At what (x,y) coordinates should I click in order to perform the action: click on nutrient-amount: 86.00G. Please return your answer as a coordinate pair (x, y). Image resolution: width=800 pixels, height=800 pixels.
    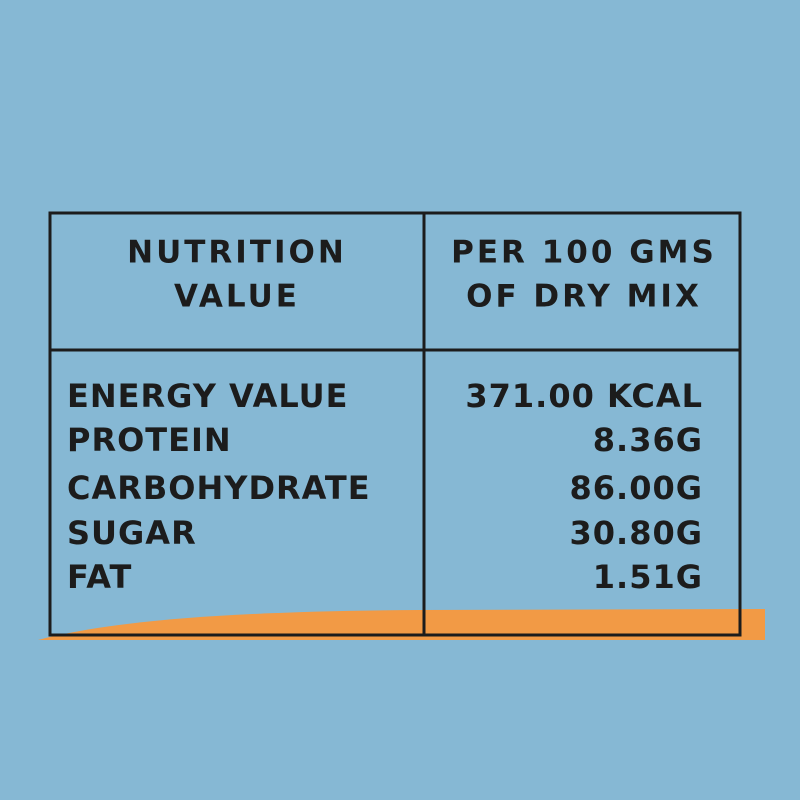
    Looking at the image, I should click on (636, 488).